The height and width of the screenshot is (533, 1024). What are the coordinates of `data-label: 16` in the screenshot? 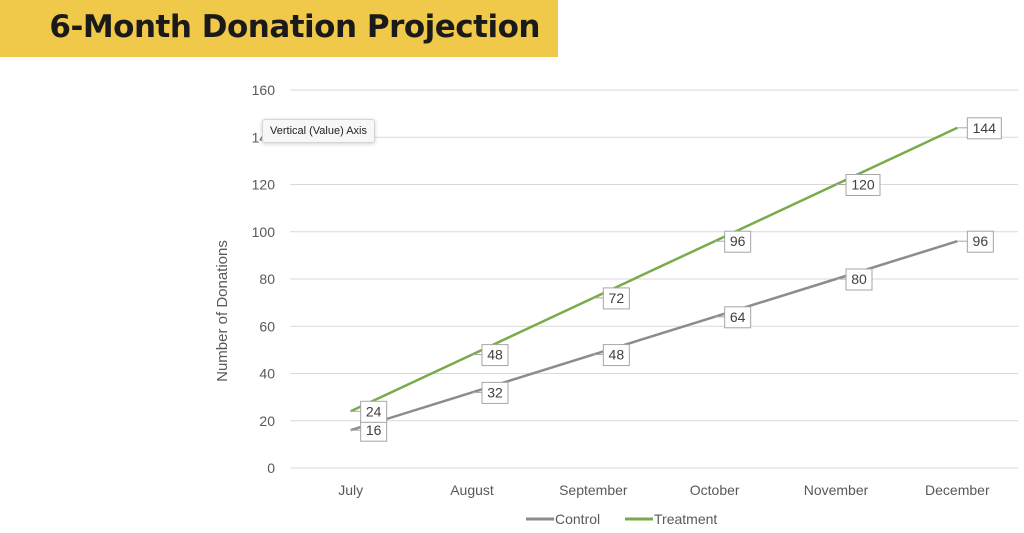 It's located at (369, 430).